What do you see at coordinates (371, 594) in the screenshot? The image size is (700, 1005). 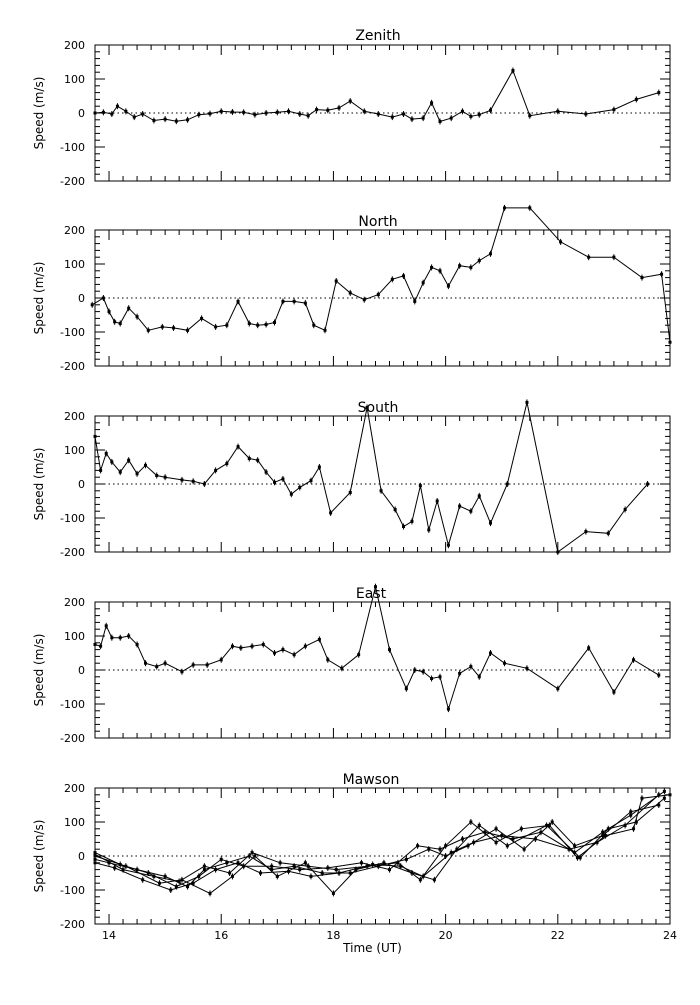 I see `panel-title: East` at bounding box center [371, 594].